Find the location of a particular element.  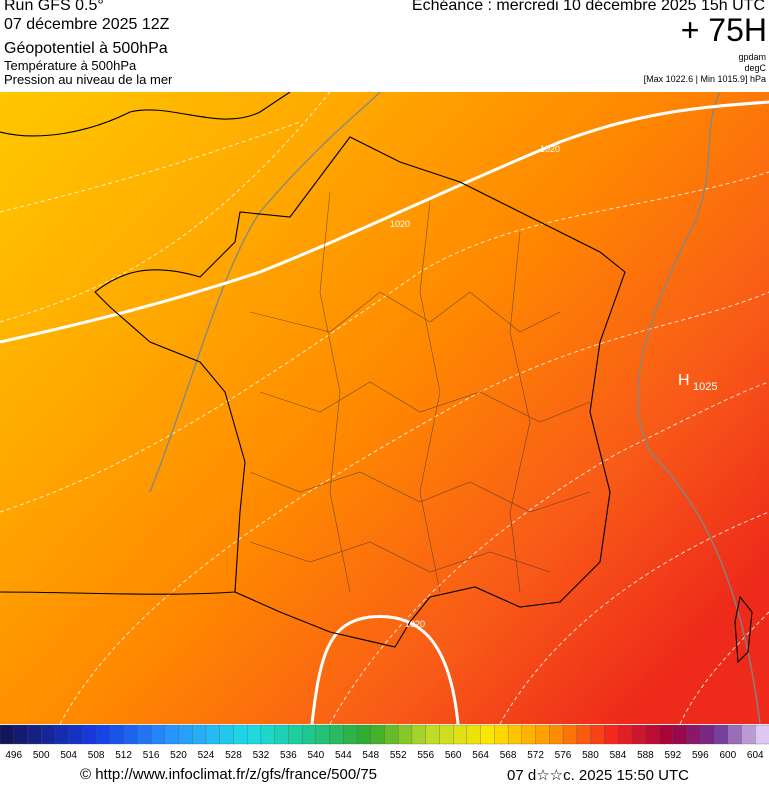

legend-label: 508 is located at coordinates (96, 755).